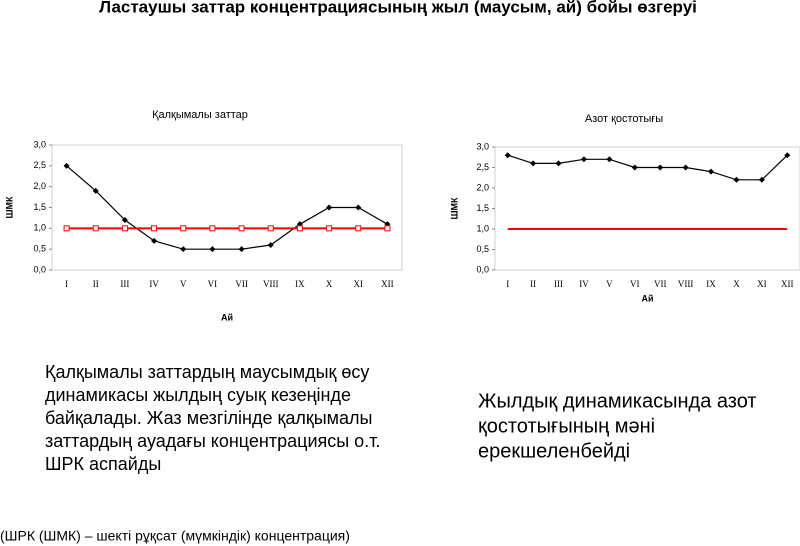  What do you see at coordinates (200, 115) in the screenshot?
I see `chart-title: Қалқымалы заттар` at bounding box center [200, 115].